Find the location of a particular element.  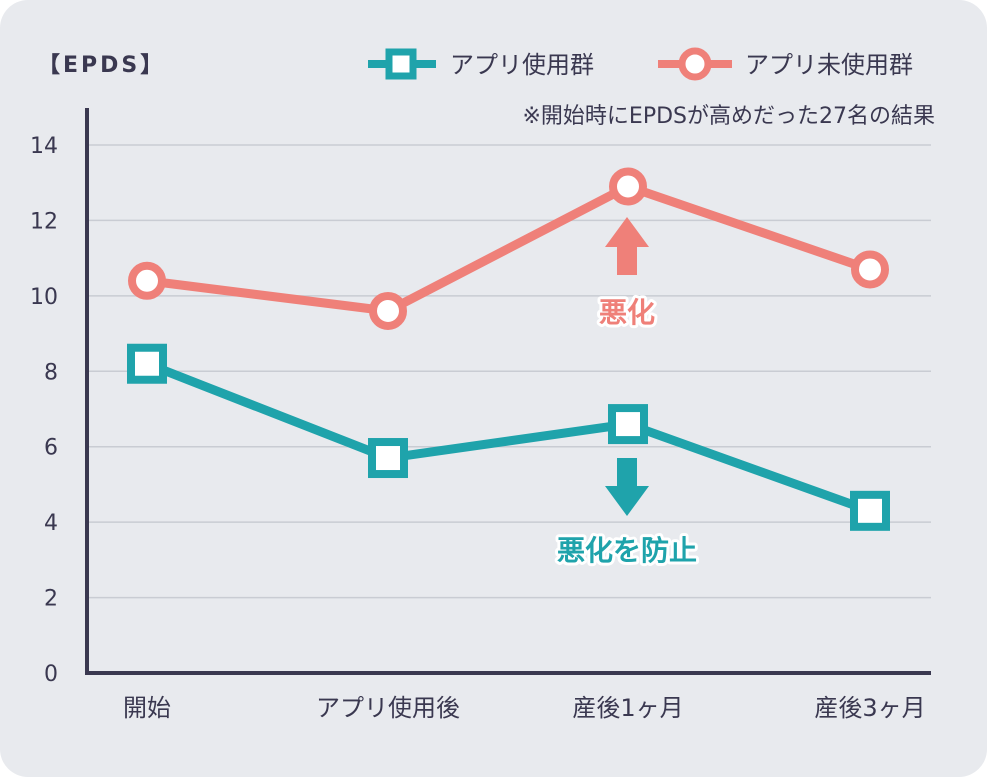

y-tick-label-2: 2 is located at coordinates (51, 599).